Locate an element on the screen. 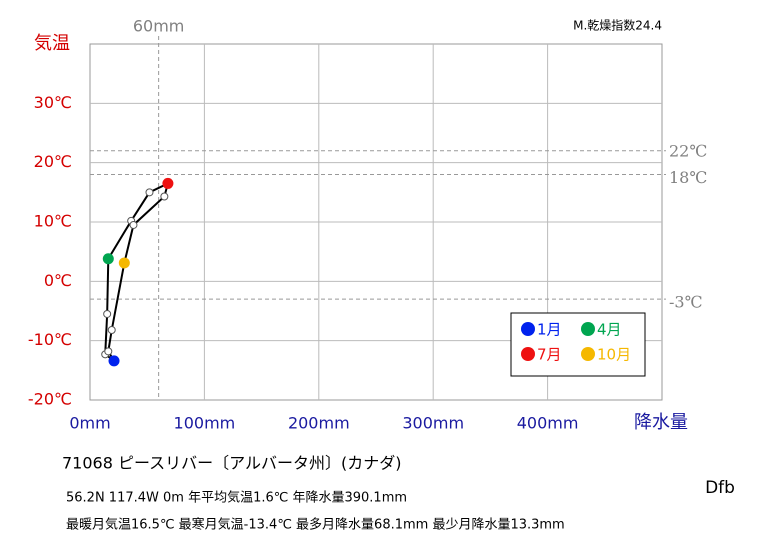  legend-box is located at coordinates (578, 344).